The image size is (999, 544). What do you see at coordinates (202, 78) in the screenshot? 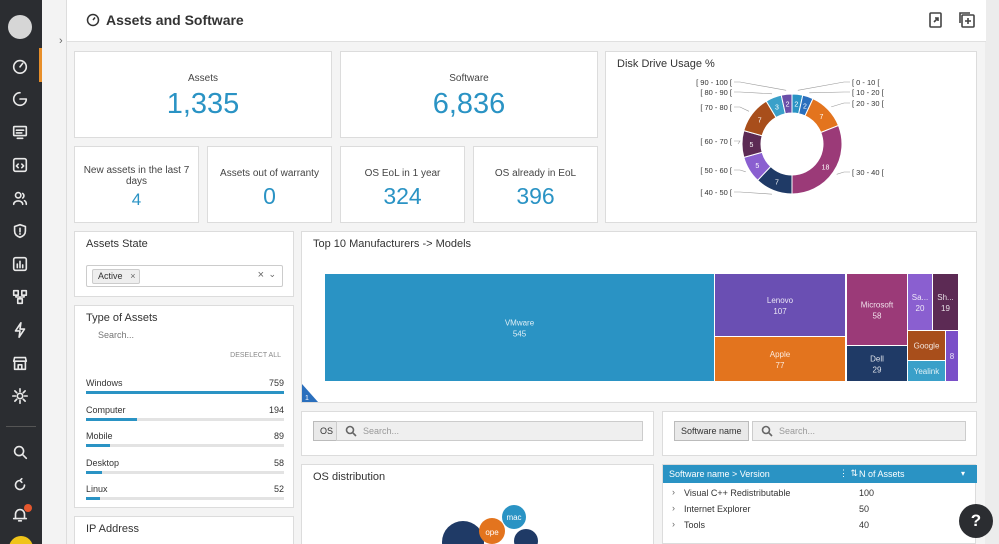
I see `assets-label: Assets` at bounding box center [202, 78].